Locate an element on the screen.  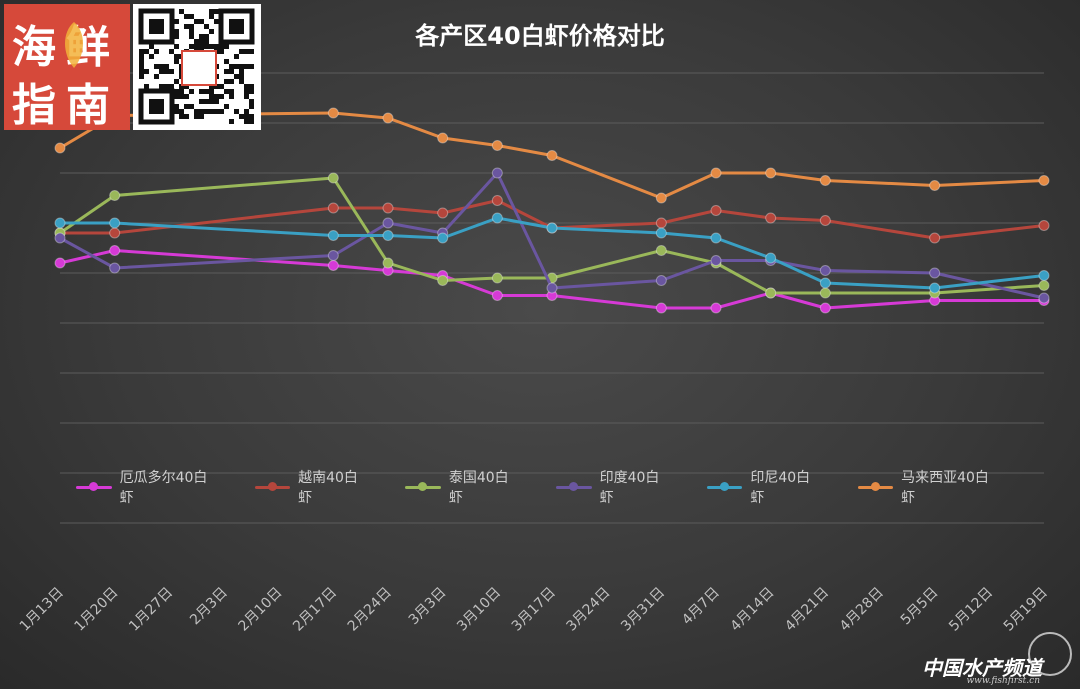
svg-text: 南 is located at coordinates (88, 105).